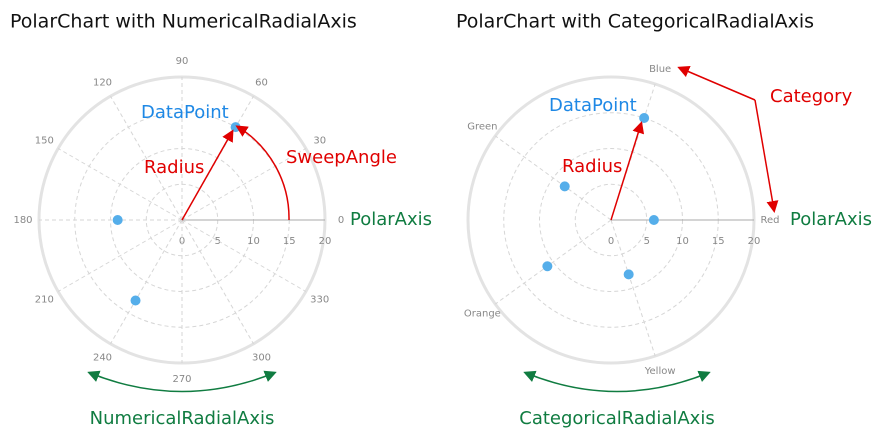  What do you see at coordinates (182, 418) in the screenshot?
I see `annotation: NumericalRadialAxis` at bounding box center [182, 418].